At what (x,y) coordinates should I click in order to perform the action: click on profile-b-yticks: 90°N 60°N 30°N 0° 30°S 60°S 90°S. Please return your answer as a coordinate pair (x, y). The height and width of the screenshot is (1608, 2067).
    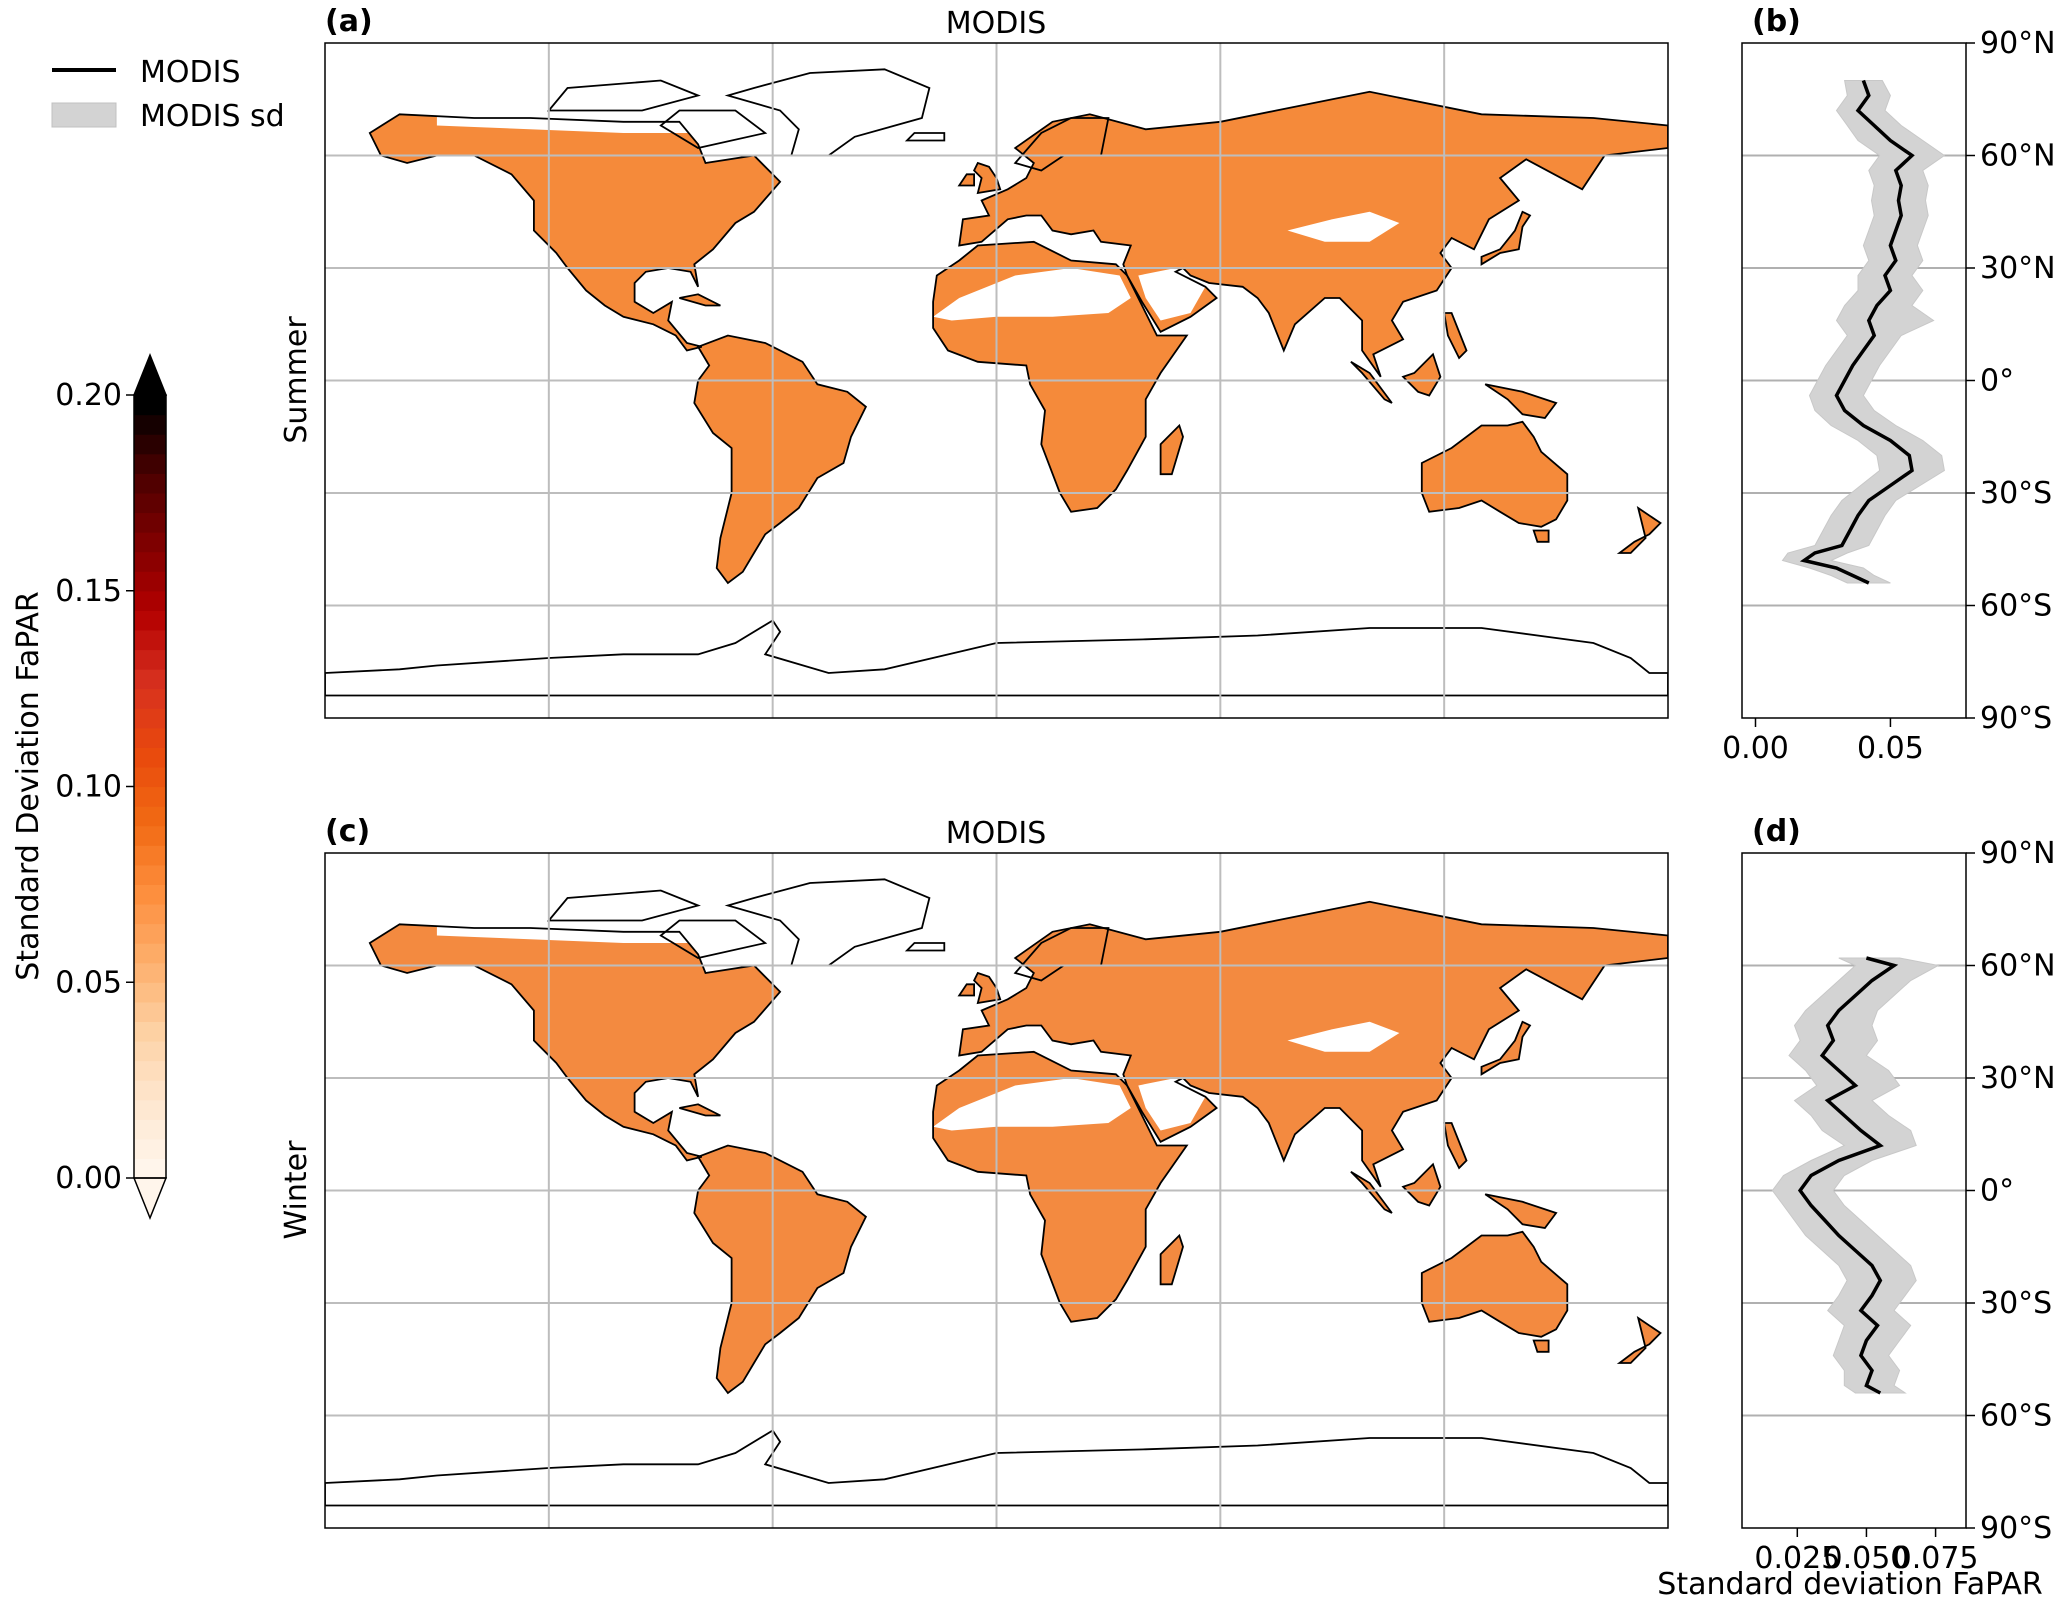
    Looking at the image, I should click on (2011, 381).